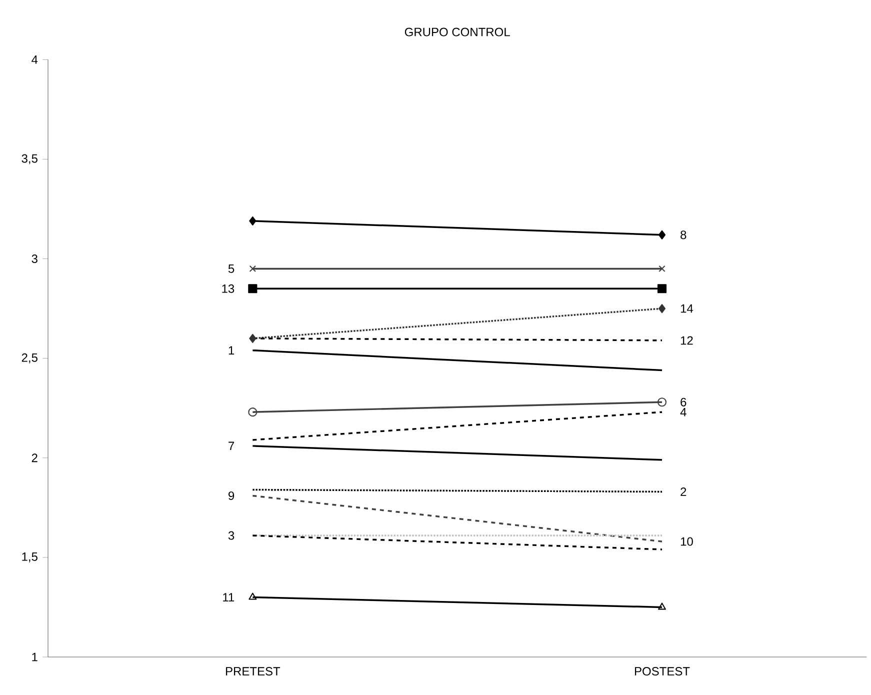 The width and height of the screenshot is (871, 695). Describe the element at coordinates (228, 597) in the screenshot. I see `annotation: 11` at that location.